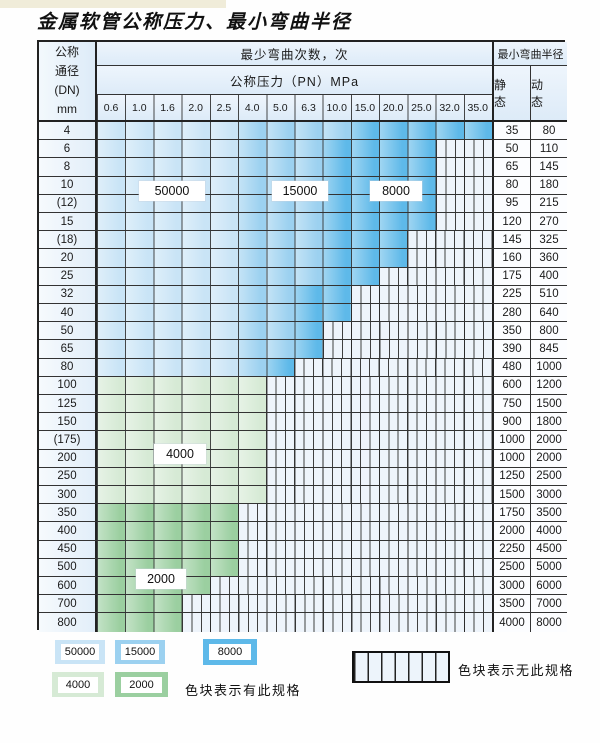  What do you see at coordinates (303, 604) in the screenshot?
I see `table-row: 700 3500 7000` at bounding box center [303, 604].